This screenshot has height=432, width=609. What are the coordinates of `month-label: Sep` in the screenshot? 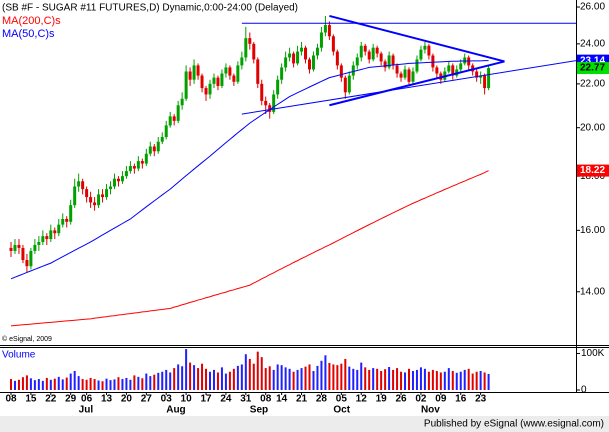 It's located at (259, 410).